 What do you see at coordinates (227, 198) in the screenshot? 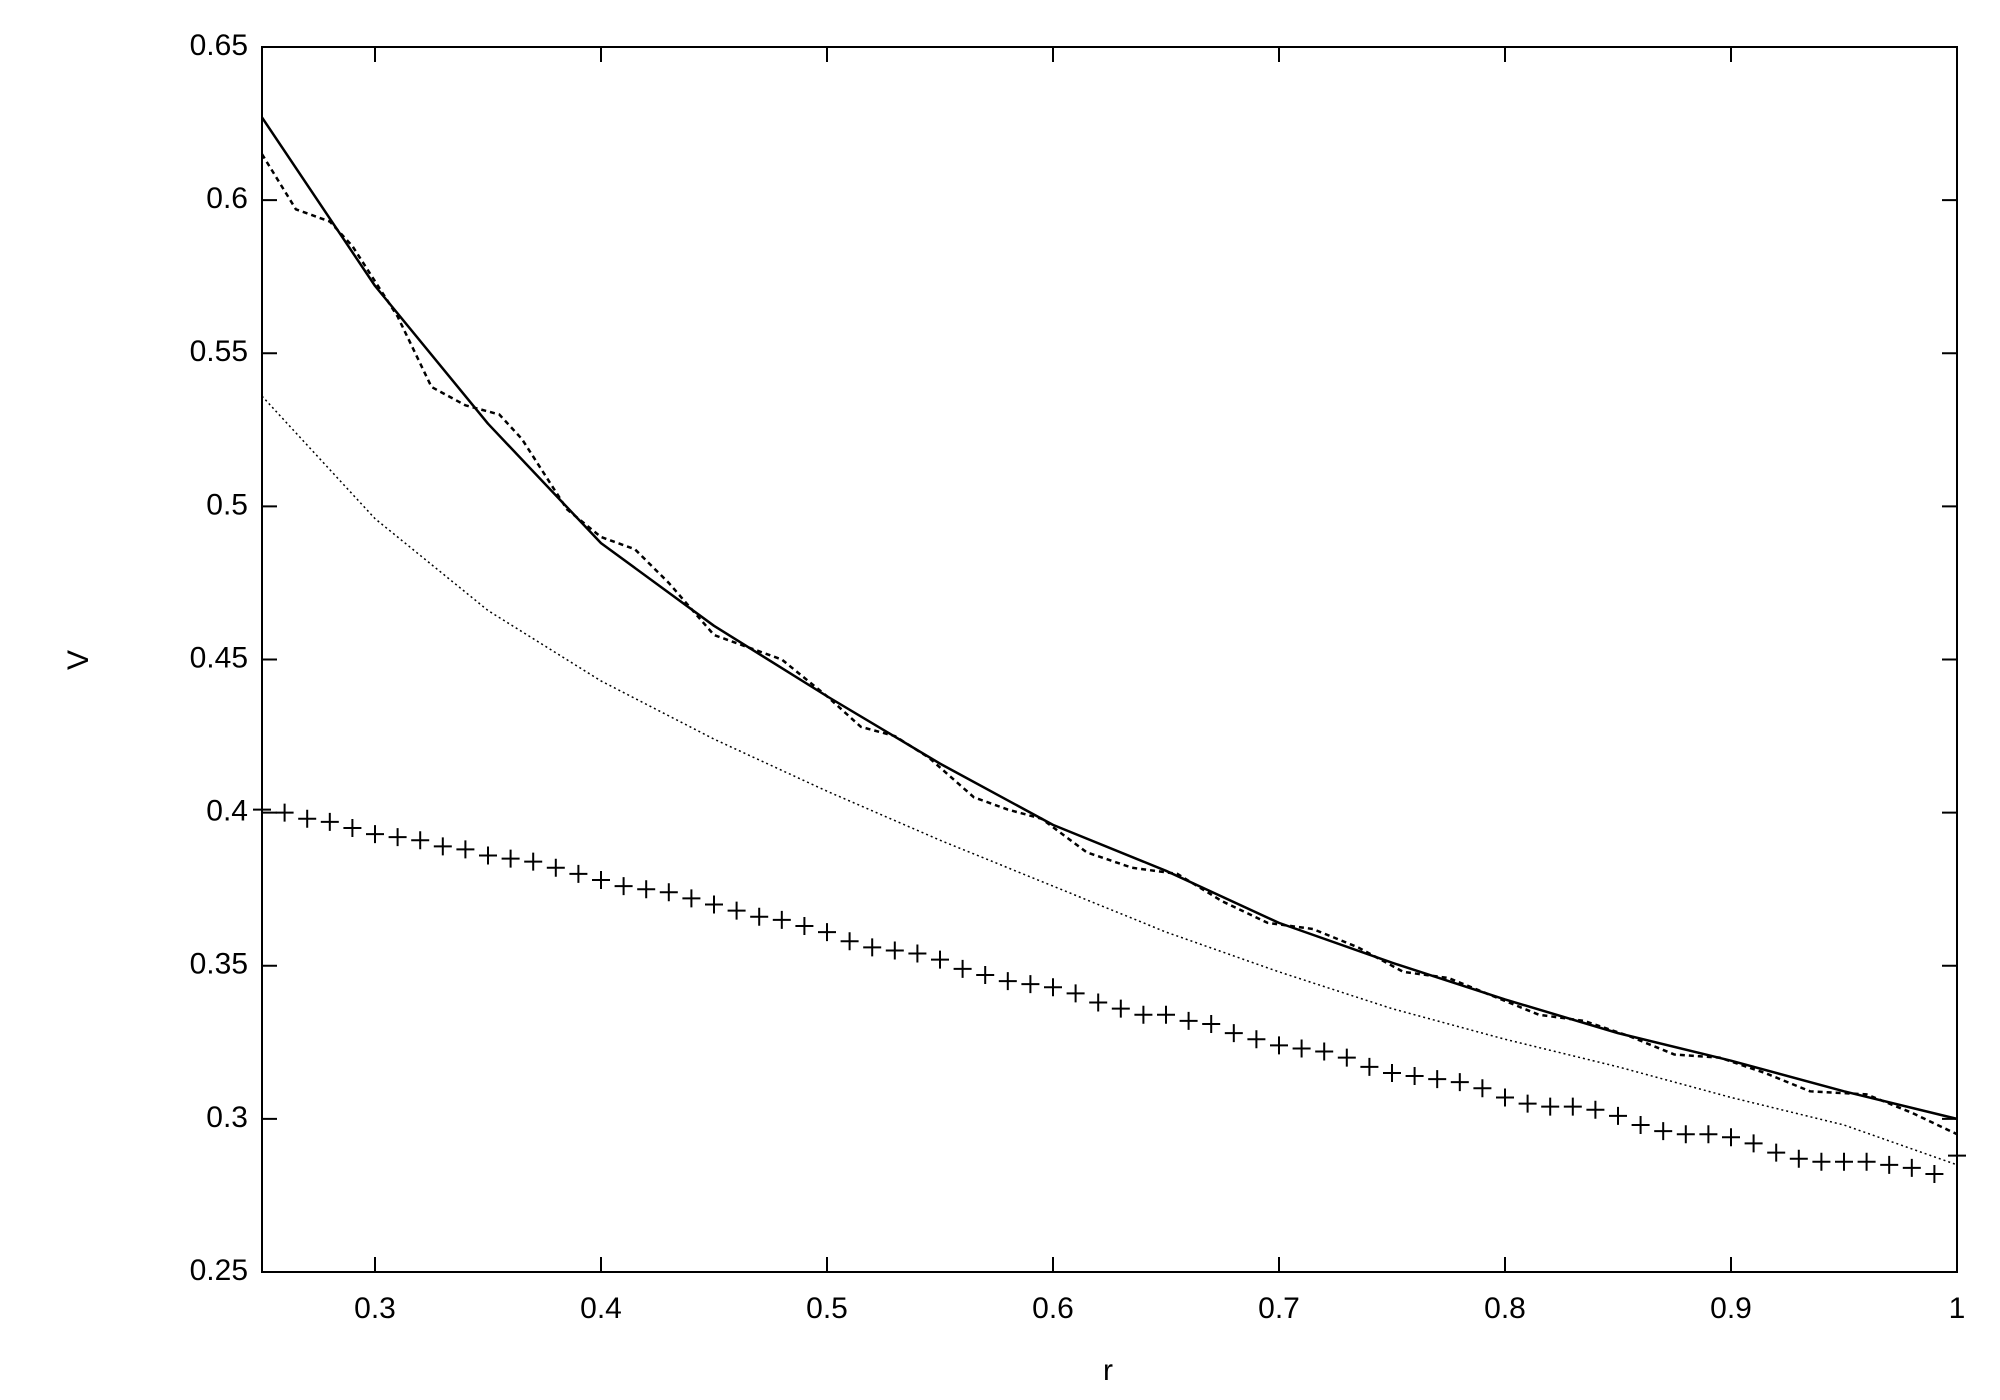
I see `y-tick-label: 0.6` at bounding box center [227, 198].